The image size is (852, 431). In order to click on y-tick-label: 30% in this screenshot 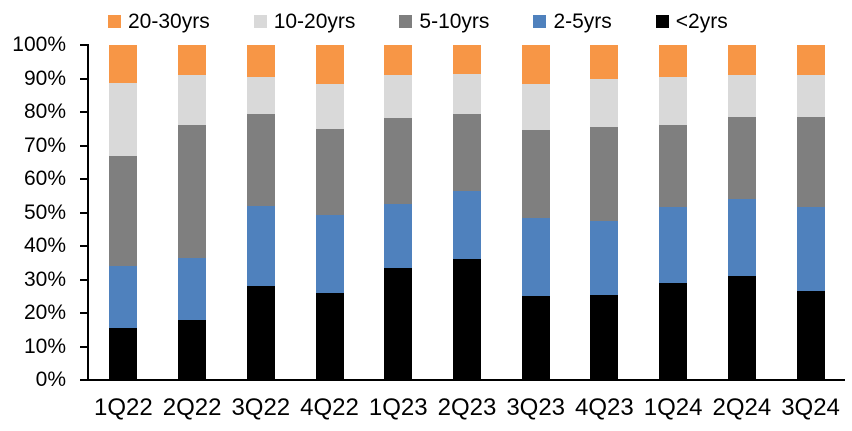, I will do `click(44, 279)`.